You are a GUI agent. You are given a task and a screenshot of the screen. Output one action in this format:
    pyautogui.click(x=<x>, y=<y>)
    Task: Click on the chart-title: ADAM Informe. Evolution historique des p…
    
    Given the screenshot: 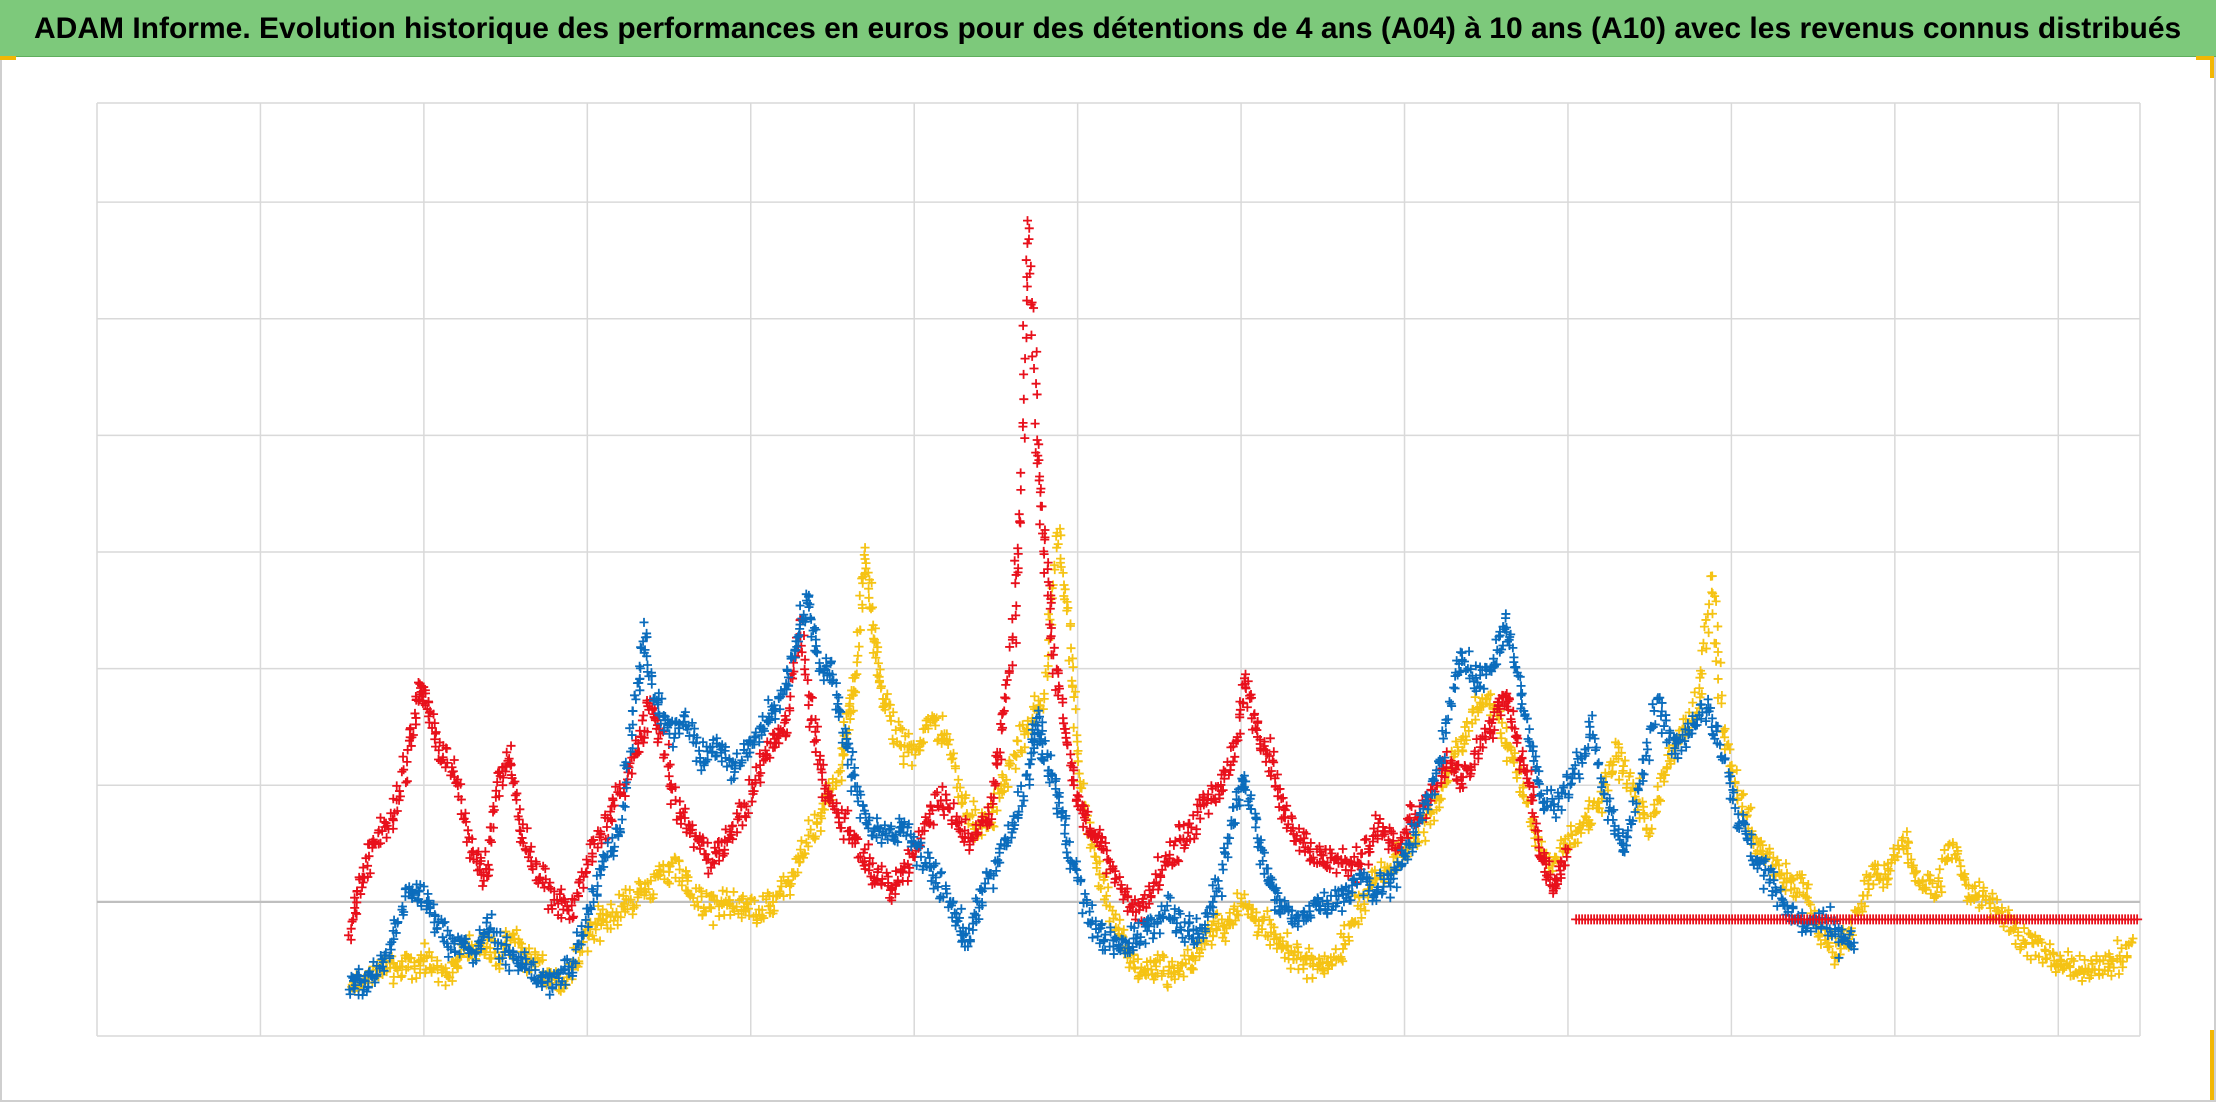 What is the action you would take?
    pyautogui.click(x=1108, y=28)
    